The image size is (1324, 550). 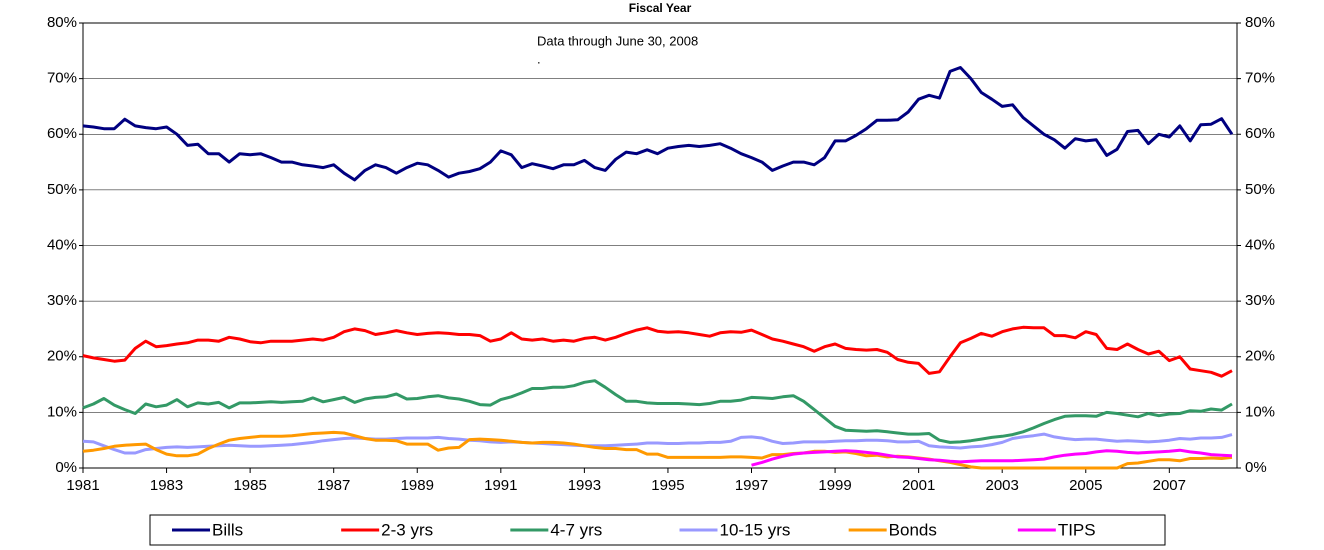 What do you see at coordinates (62, 411) in the screenshot?
I see `y-tick-label: 10%` at bounding box center [62, 411].